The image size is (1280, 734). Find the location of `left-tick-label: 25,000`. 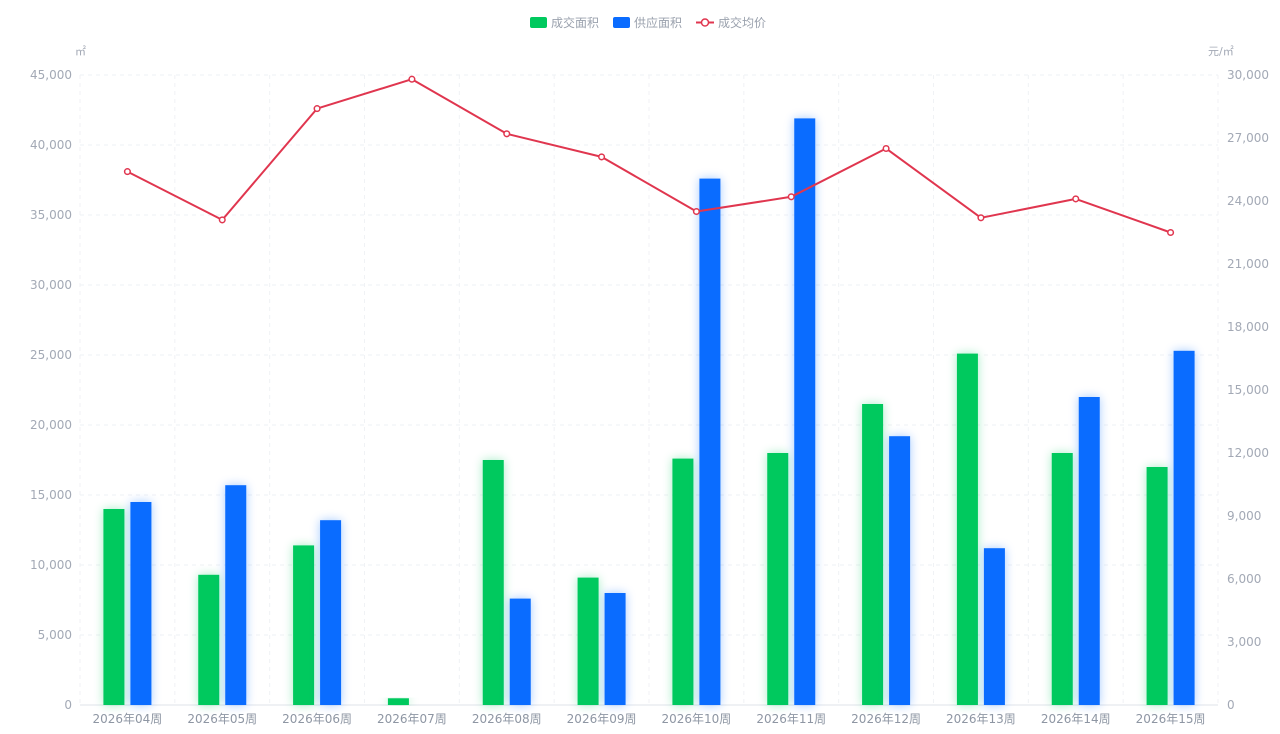

left-tick-label: 25,000 is located at coordinates (51, 355).